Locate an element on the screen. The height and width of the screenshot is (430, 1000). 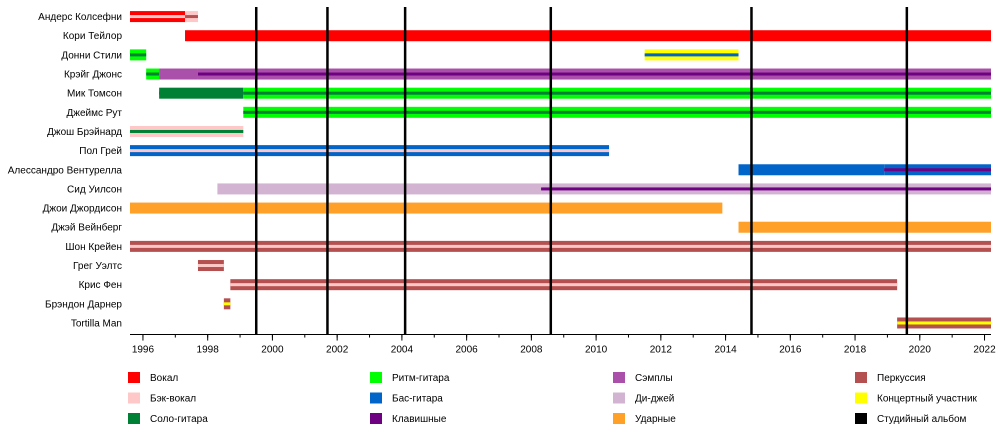
legend-swatch-bass is located at coordinates (376, 398).